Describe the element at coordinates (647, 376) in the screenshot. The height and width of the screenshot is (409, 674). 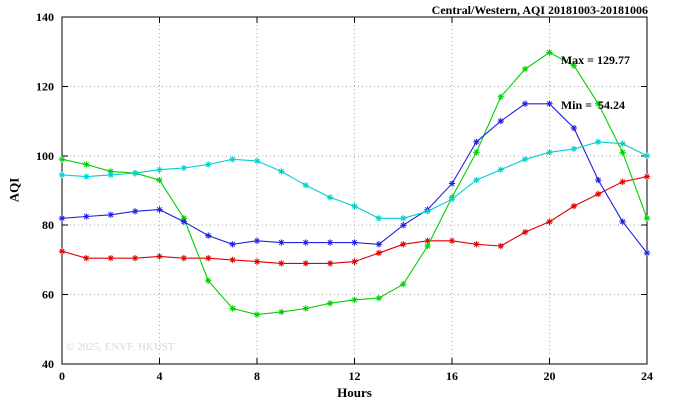
I see `x-tick-label: 24` at that location.